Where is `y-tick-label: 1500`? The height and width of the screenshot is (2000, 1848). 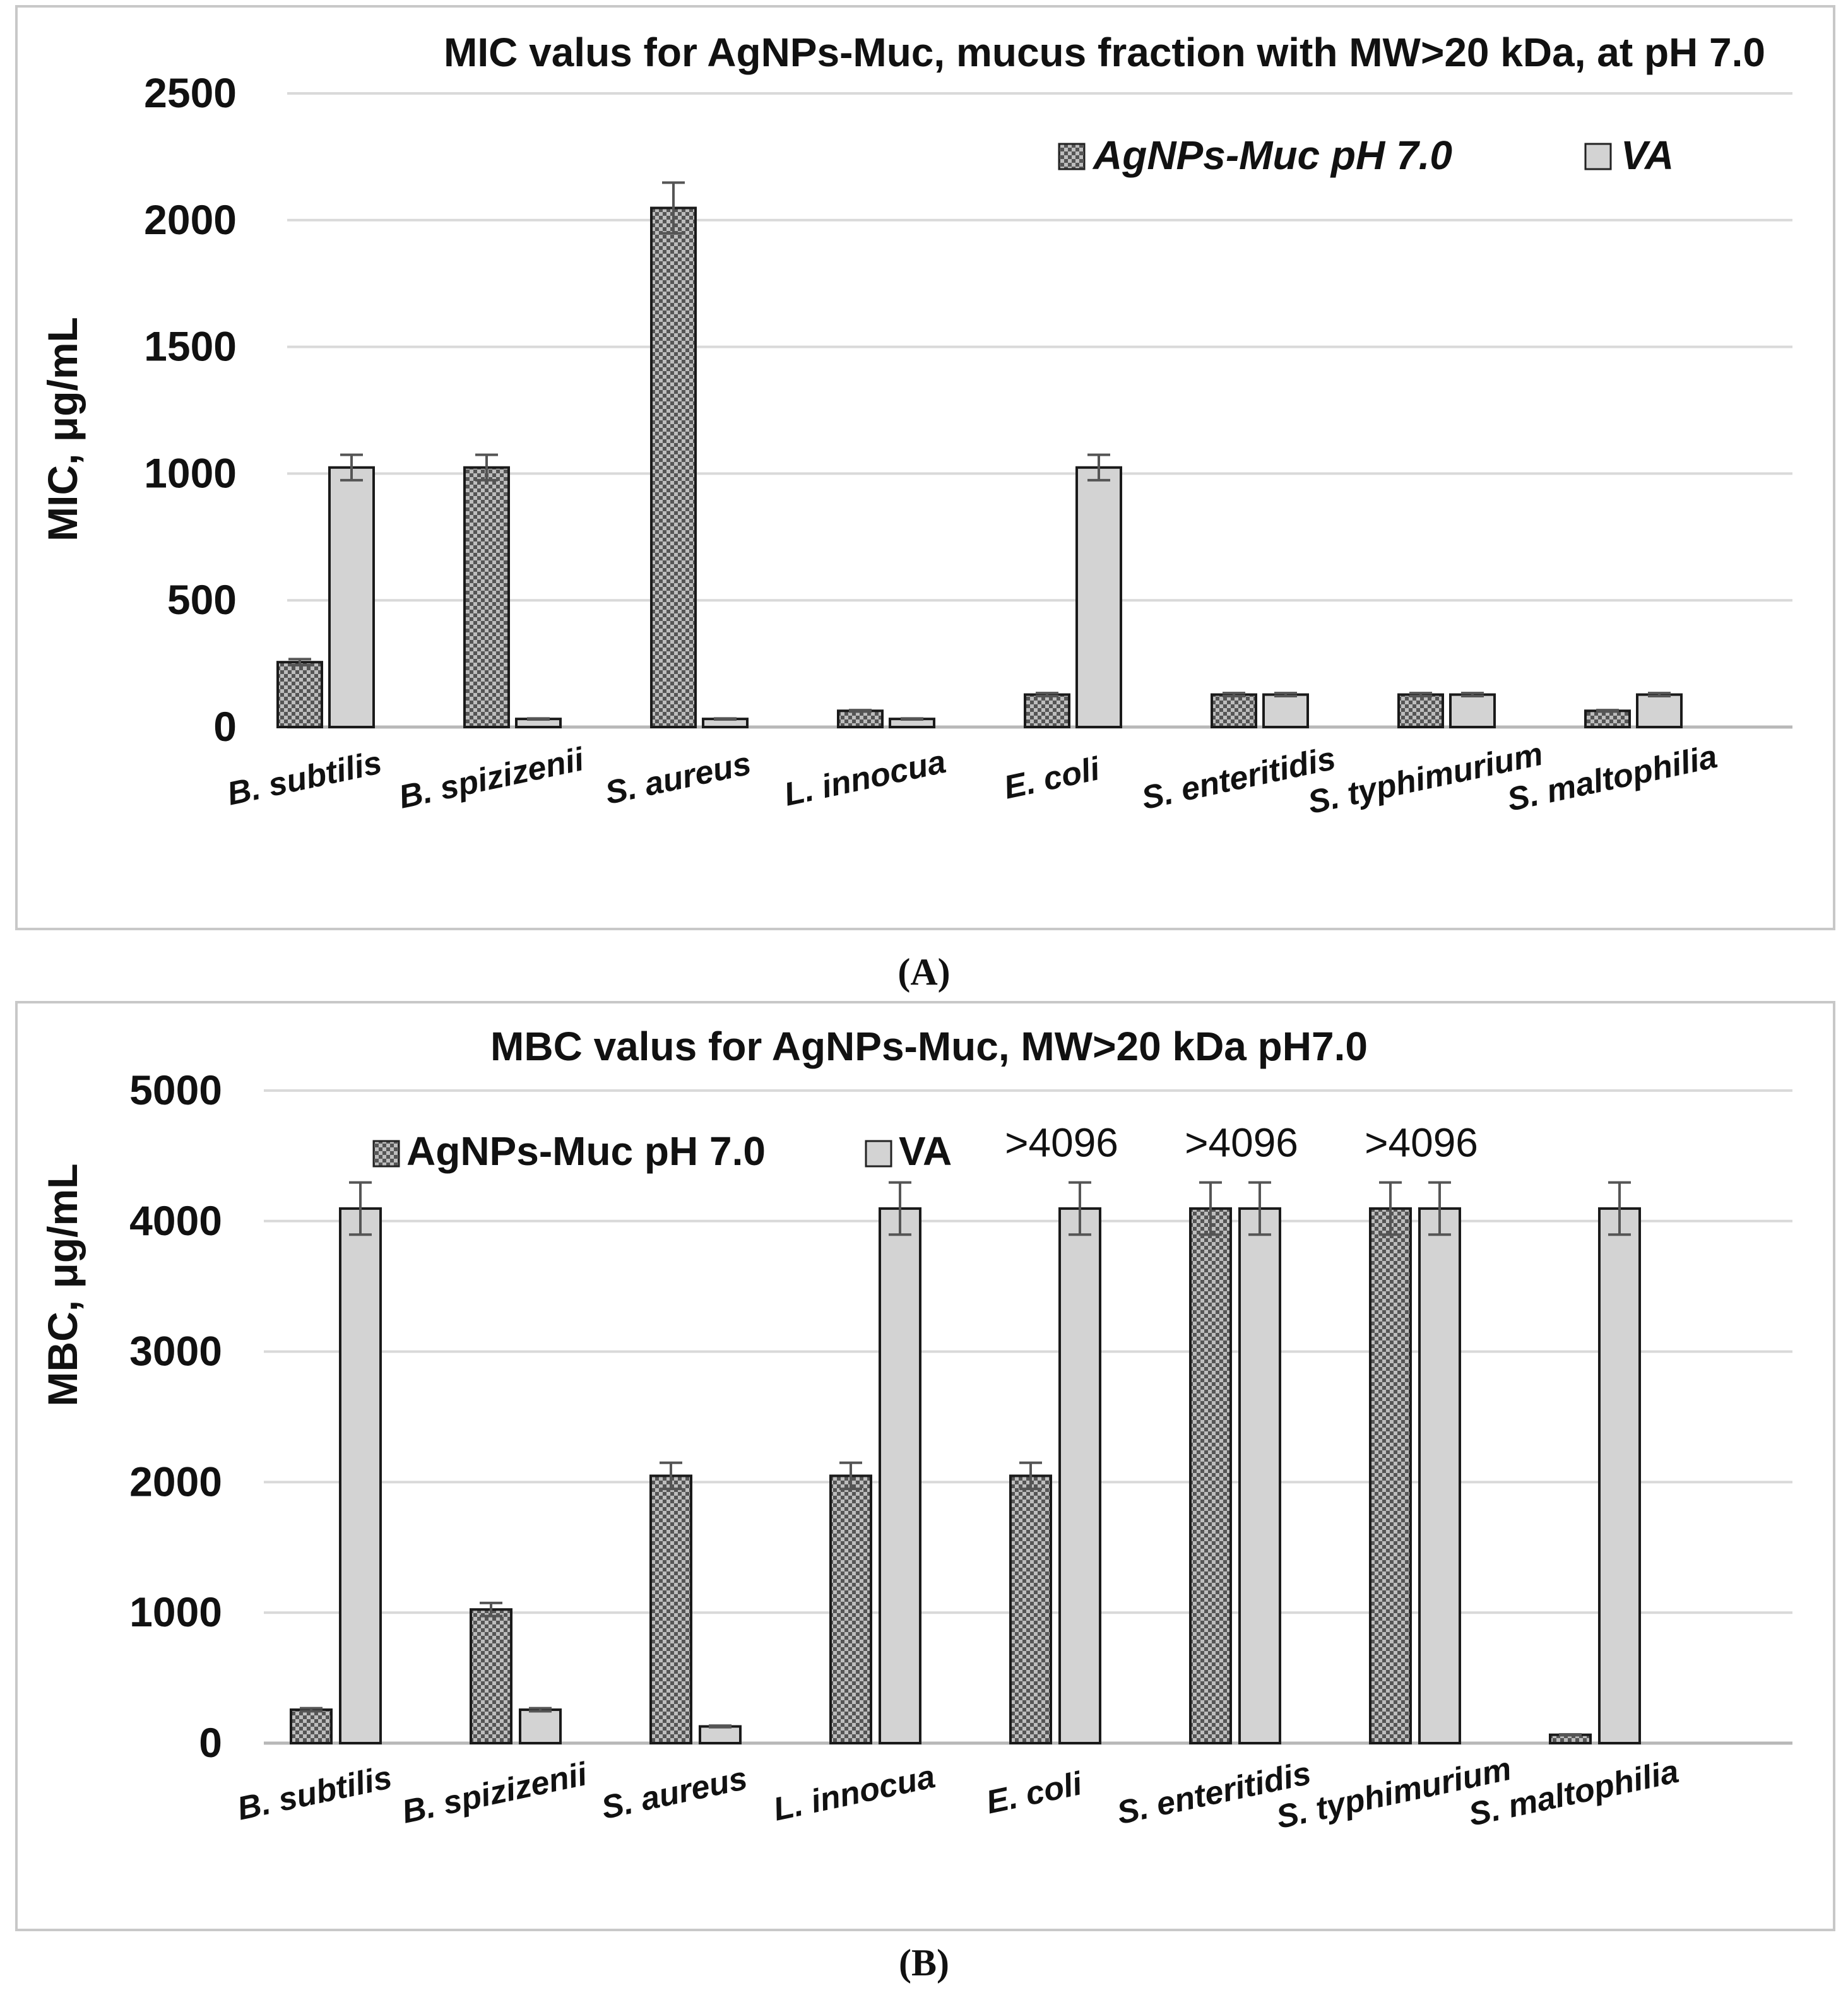
y-tick-label: 1500 is located at coordinates (191, 347).